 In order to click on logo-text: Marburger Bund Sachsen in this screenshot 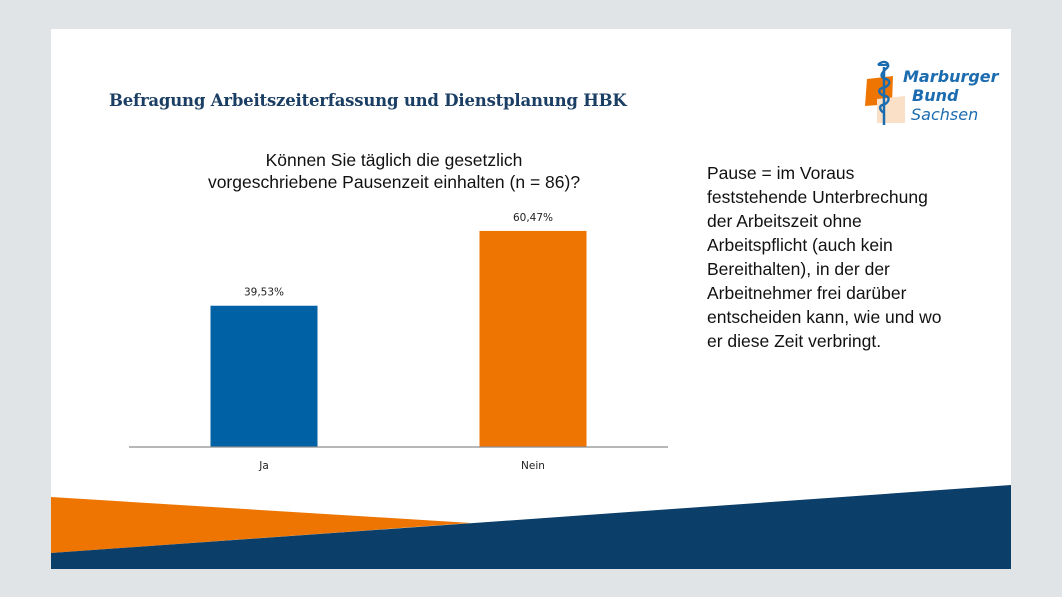, I will do `click(951, 95)`.